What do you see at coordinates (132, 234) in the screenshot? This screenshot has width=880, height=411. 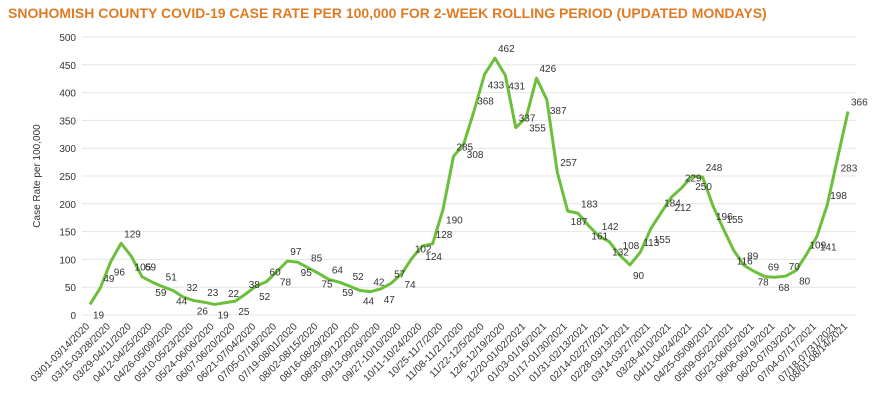 I see `data-label: 129` at bounding box center [132, 234].